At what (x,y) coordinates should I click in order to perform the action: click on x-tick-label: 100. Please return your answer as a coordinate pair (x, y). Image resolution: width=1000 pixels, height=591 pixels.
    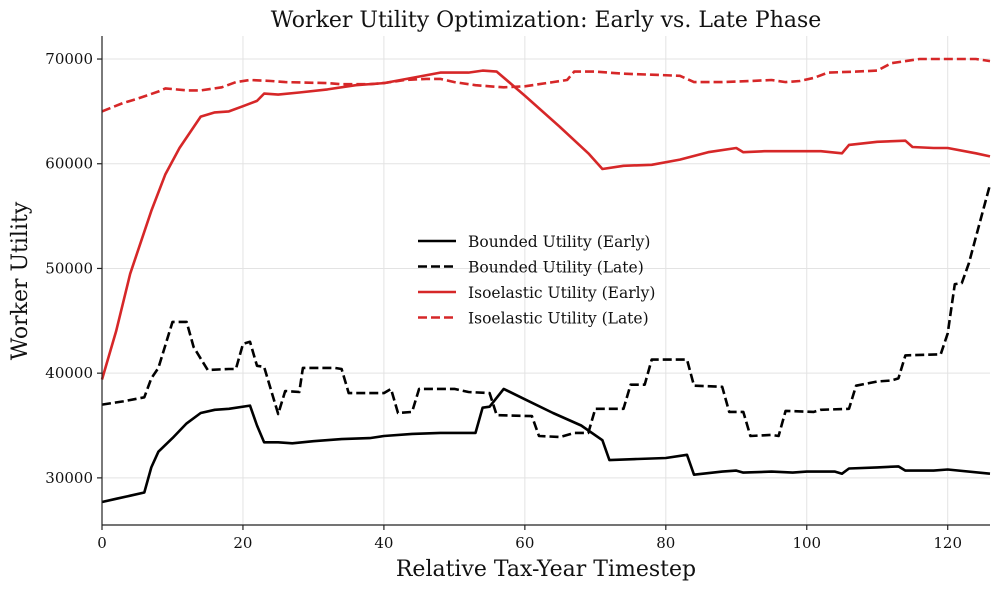
    Looking at the image, I should click on (806, 543).